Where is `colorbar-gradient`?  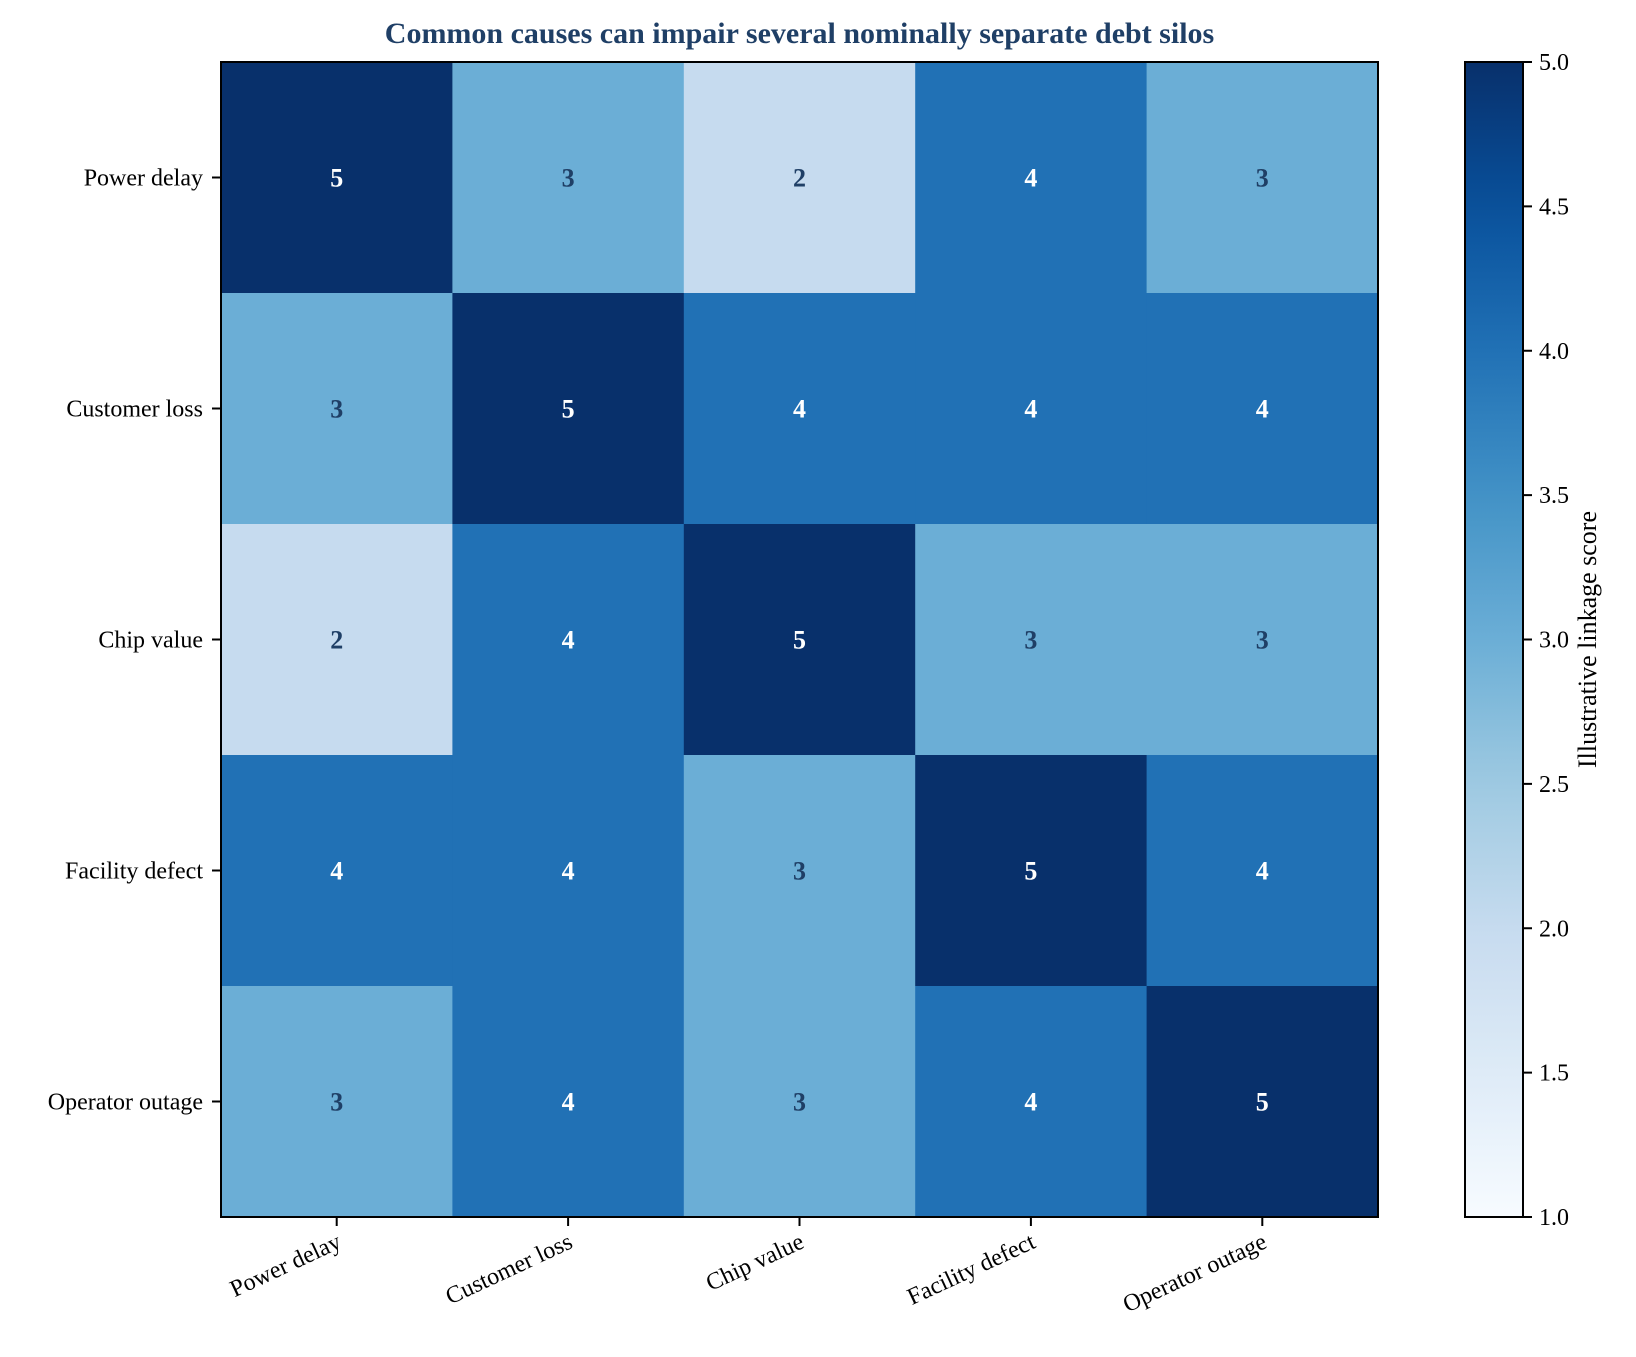
colorbar-gradient is located at coordinates (1494, 639).